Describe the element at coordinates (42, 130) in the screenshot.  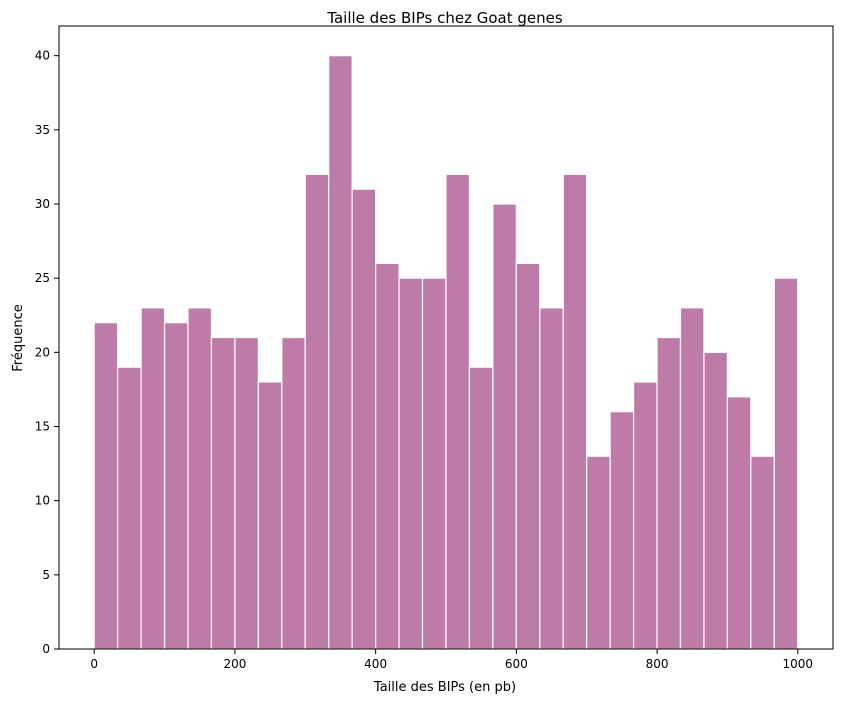
I see `y-tick-label: 35` at that location.